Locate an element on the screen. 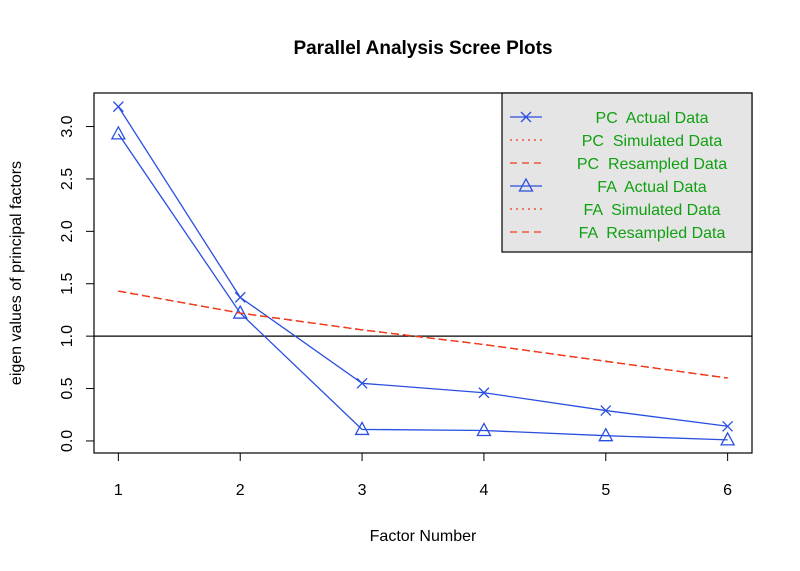 Image resolution: width=800 pixels, height=571 pixels. legend-label: FA Actual Data is located at coordinates (652, 187).